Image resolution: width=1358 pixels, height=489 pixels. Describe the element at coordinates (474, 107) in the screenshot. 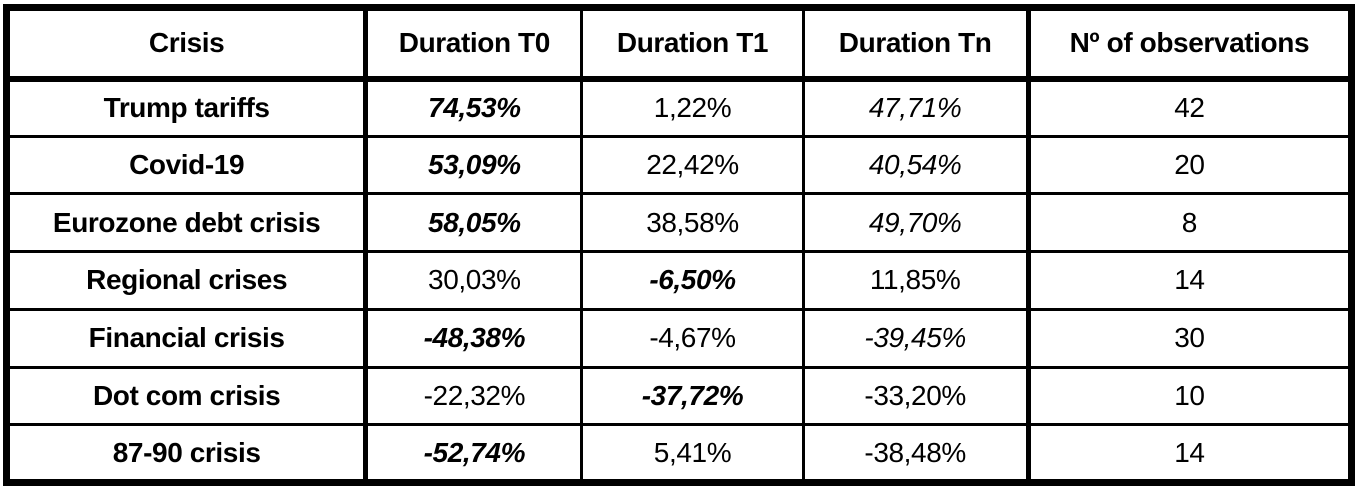

I see `value-cell: 74,53%` at that location.